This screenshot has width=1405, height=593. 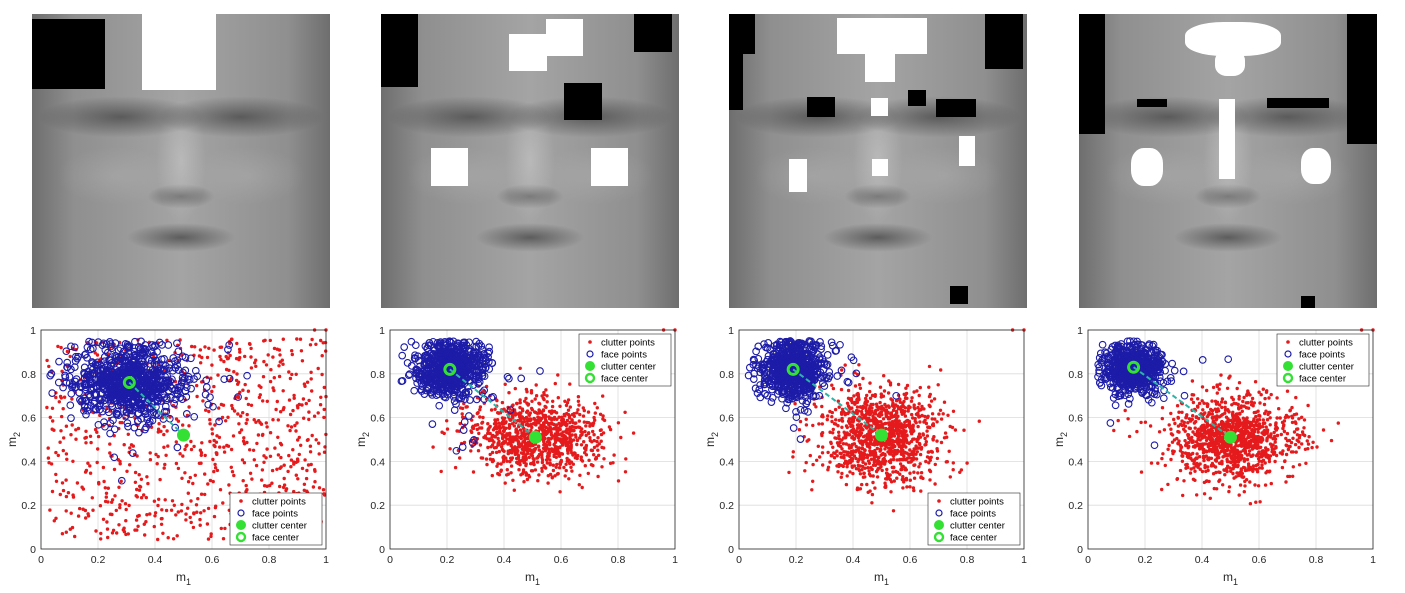 I want to click on legend-marker-clutter-points, so click(x=590, y=342).